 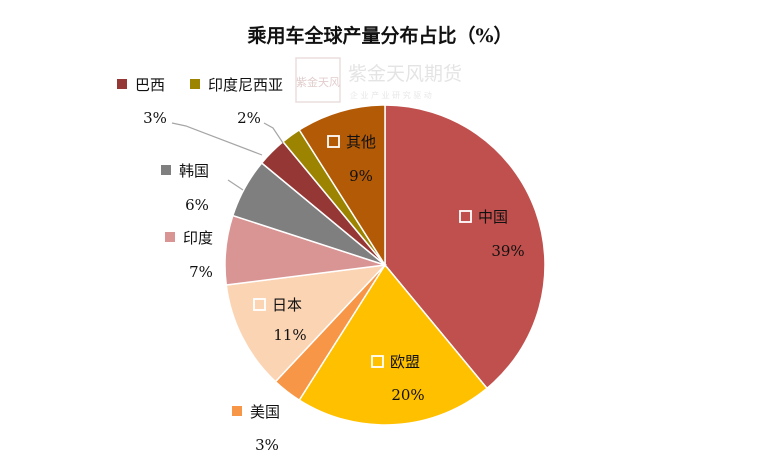 What do you see at coordinates (245, 85) in the screenshot?
I see `slice-name-7: 印度尼西亚` at bounding box center [245, 85].